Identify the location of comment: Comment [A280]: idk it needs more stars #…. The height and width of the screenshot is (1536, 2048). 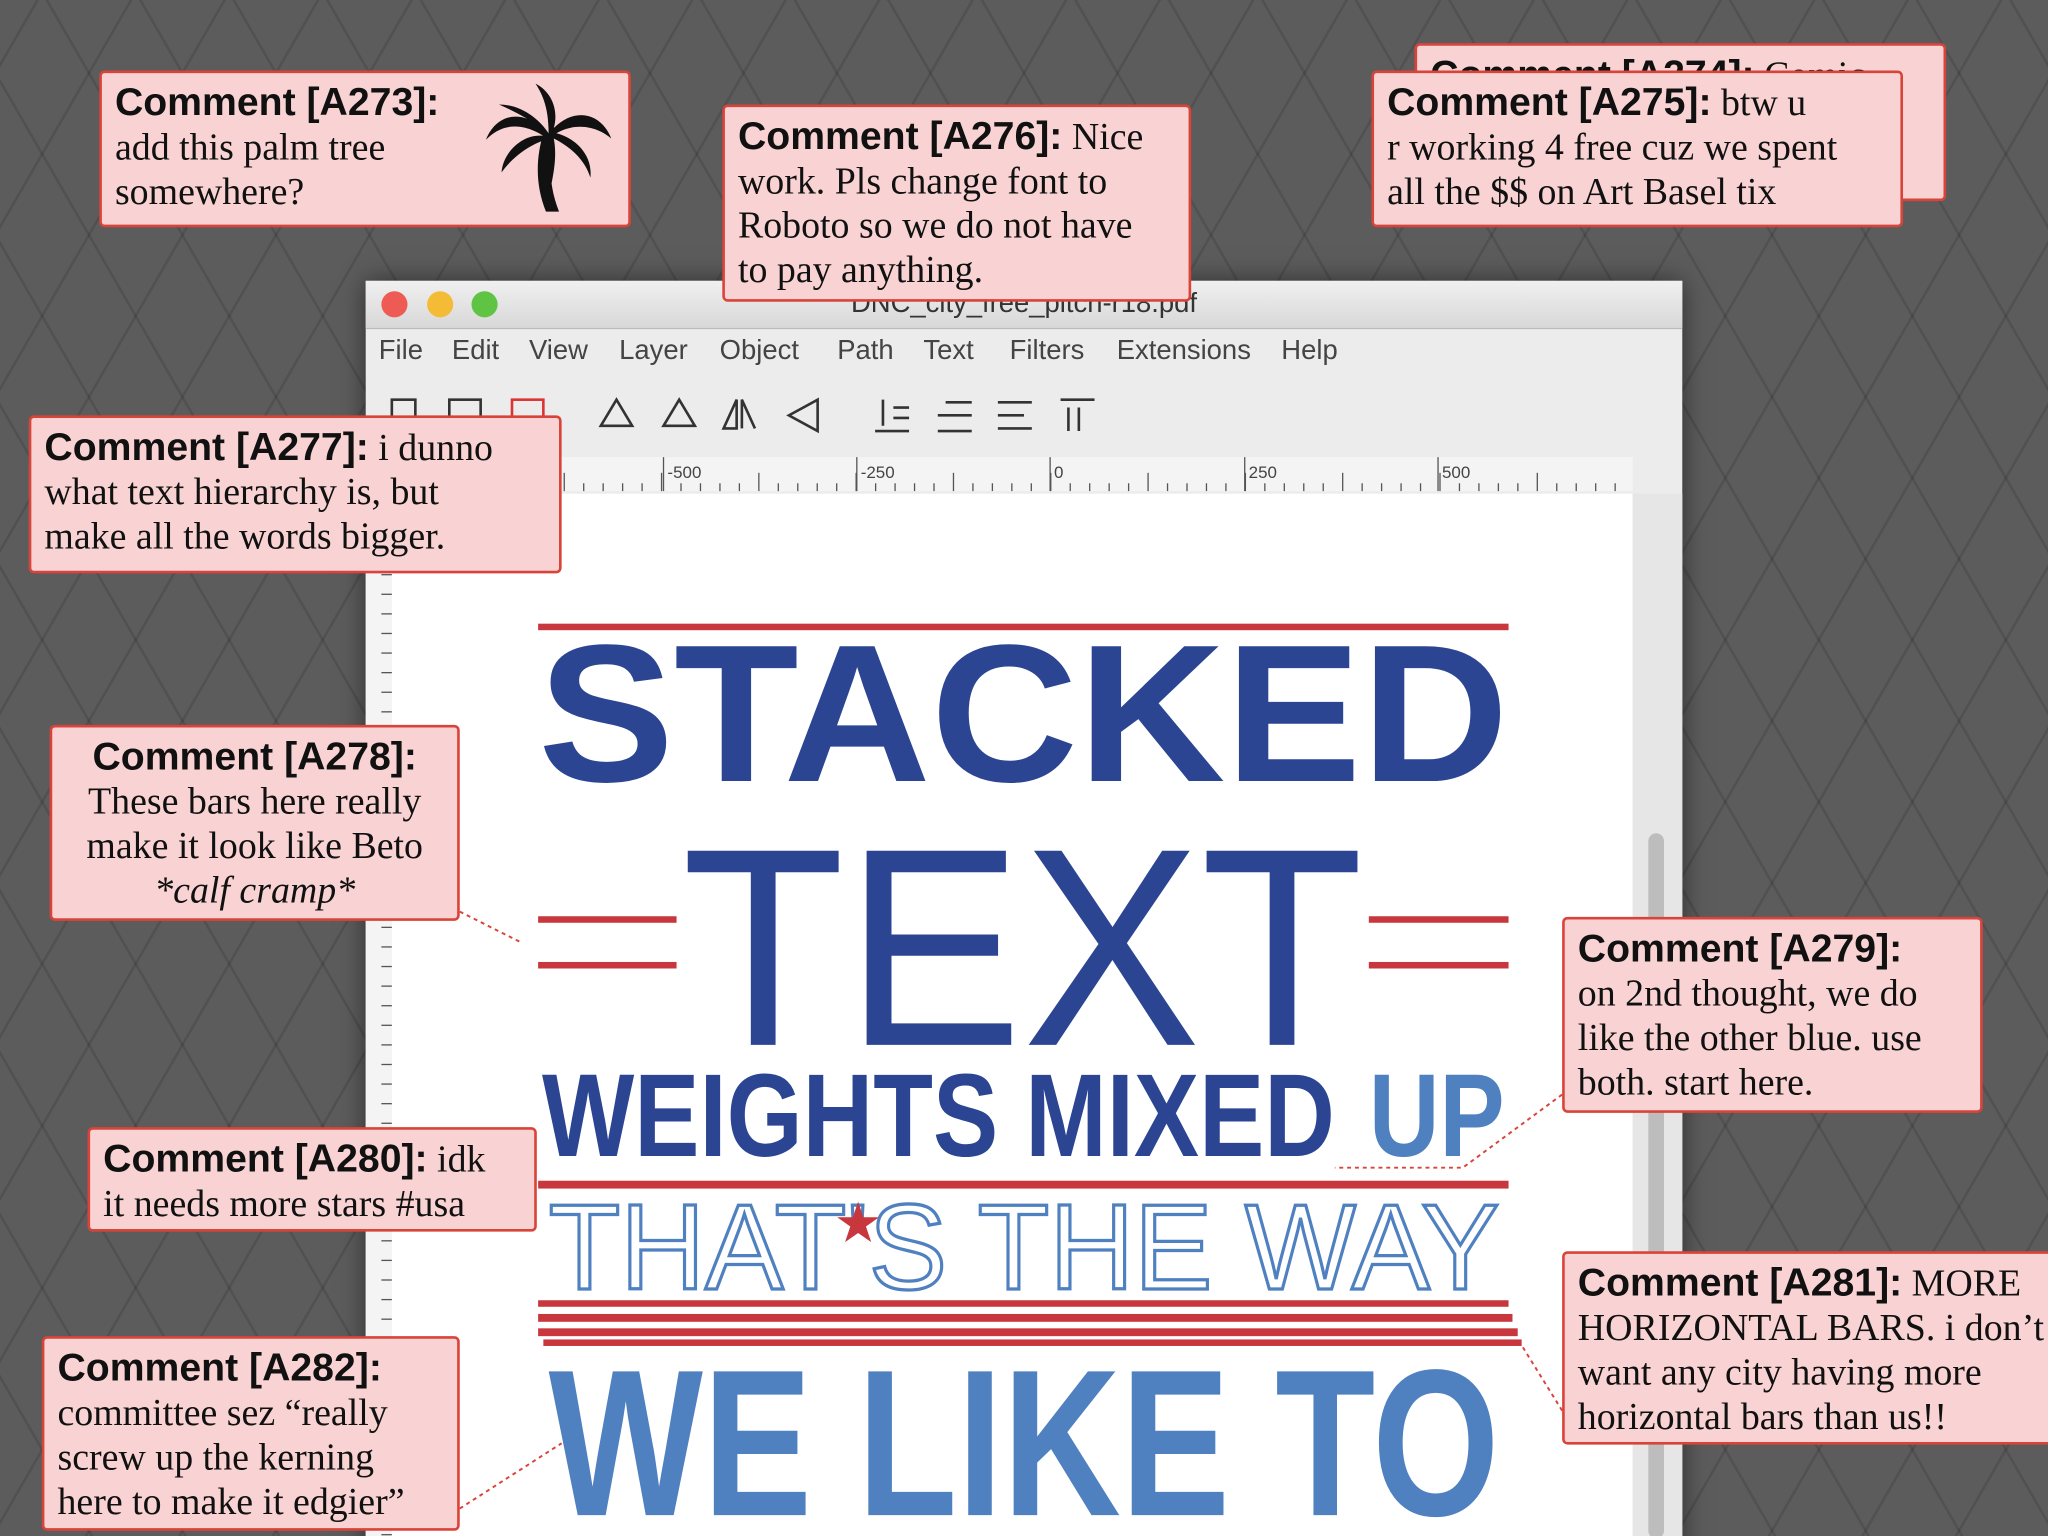
(312, 1179).